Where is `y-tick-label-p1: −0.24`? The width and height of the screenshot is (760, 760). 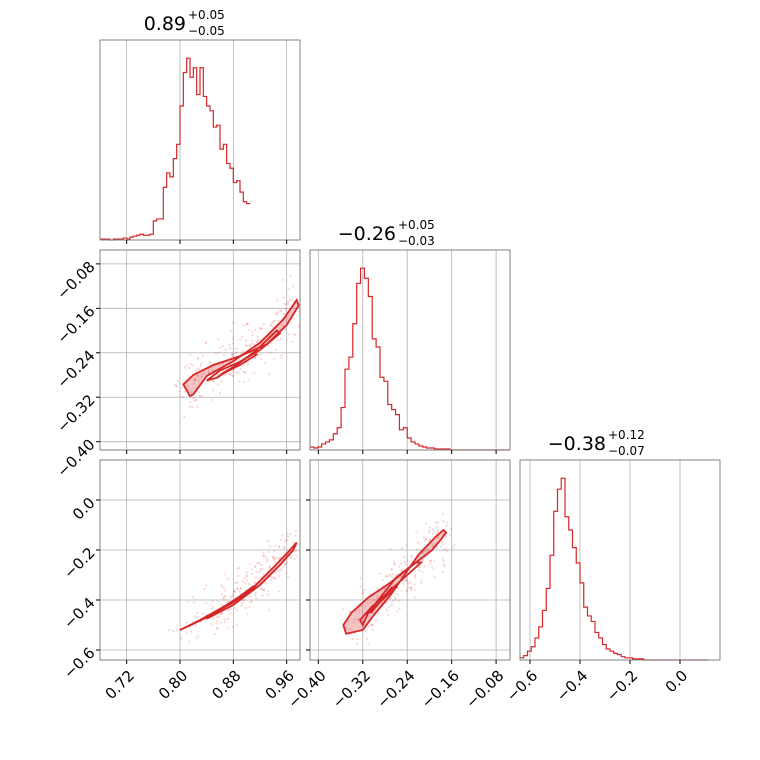
y-tick-label-p1: −0.24 is located at coordinates (75, 369).